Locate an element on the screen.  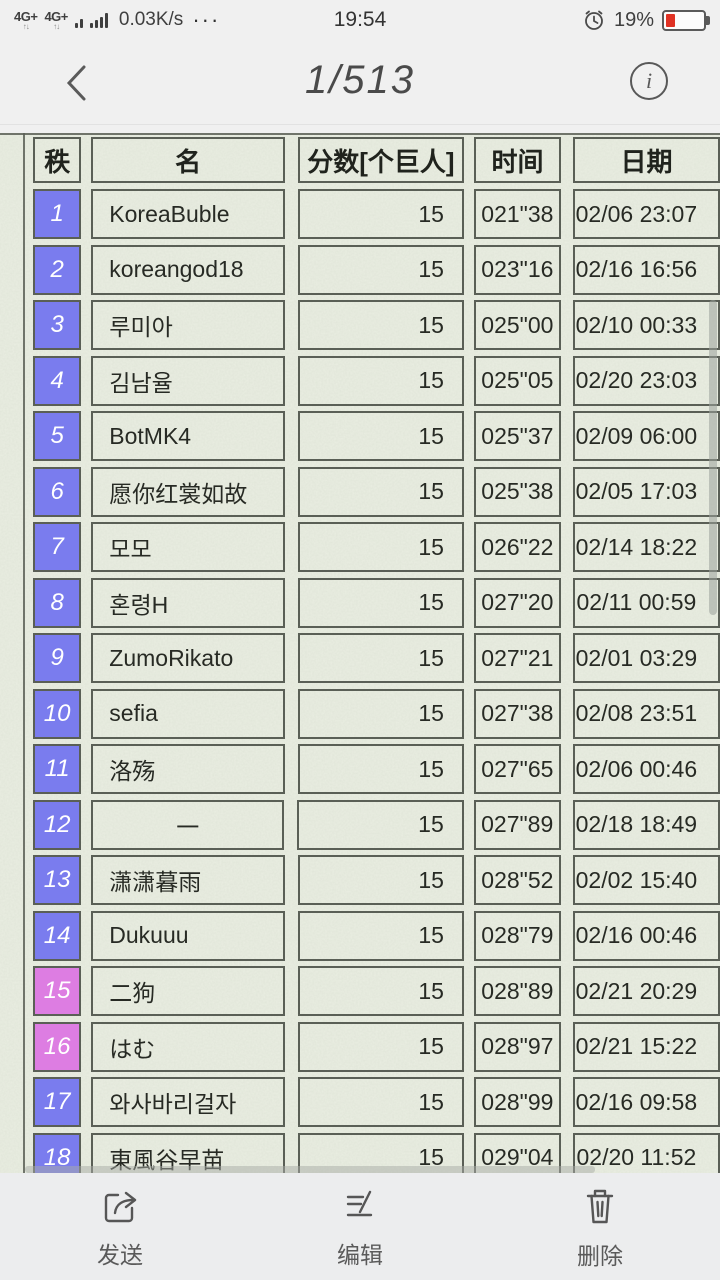
bottom-toolbar: 发送 编辑 is located at coordinates (360, 1226).